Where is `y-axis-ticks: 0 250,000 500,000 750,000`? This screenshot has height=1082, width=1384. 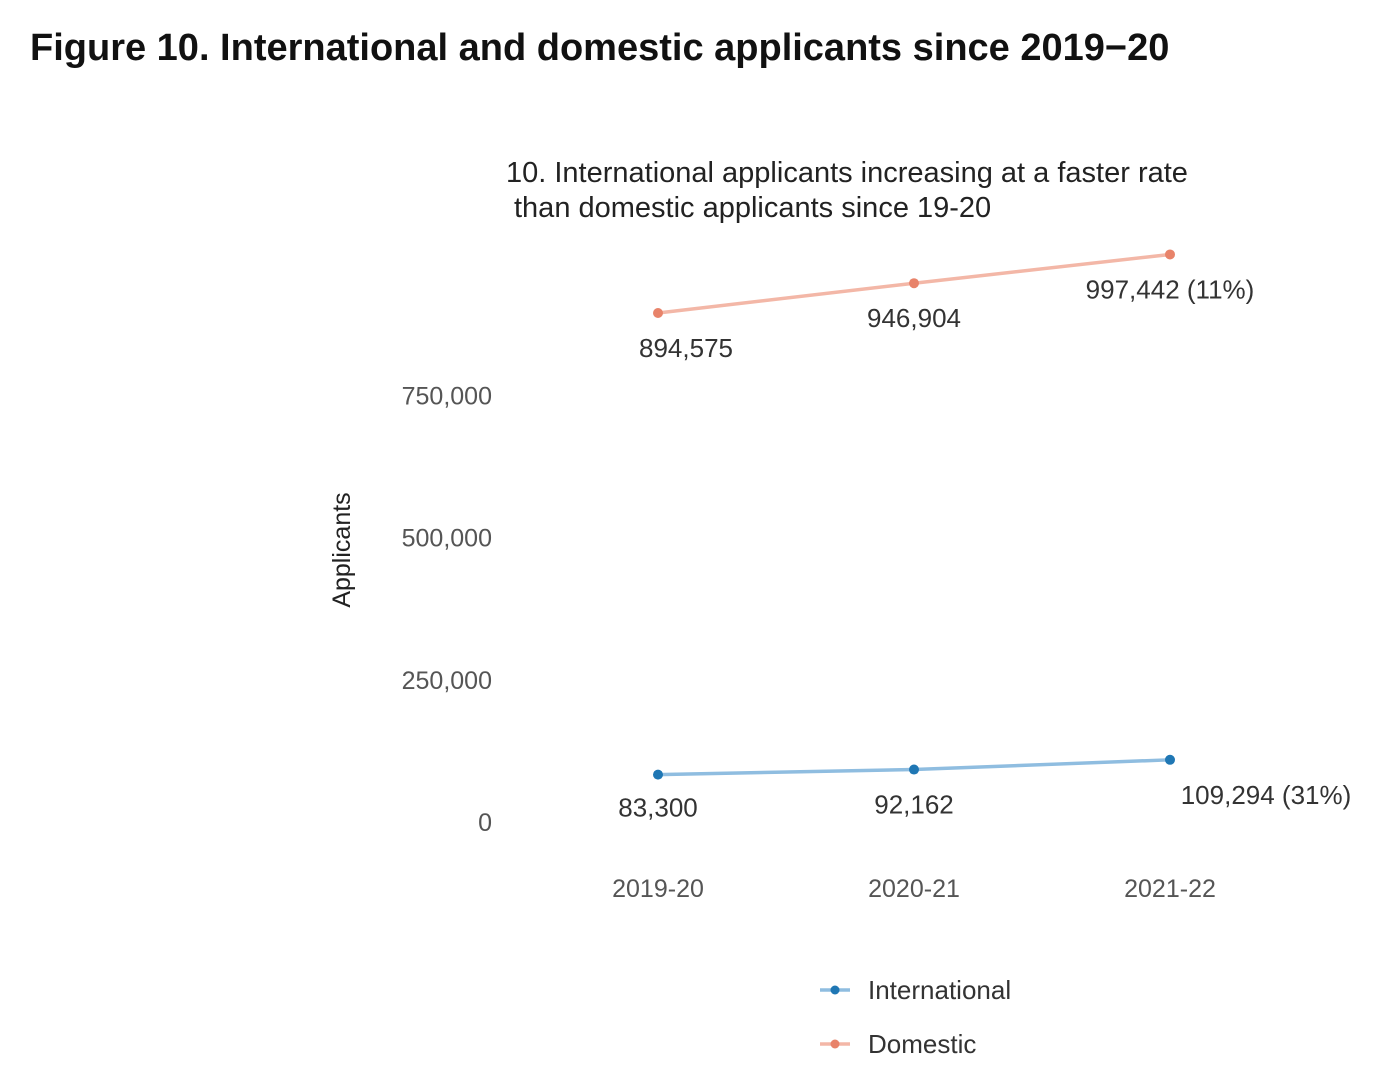
y-axis-ticks: 0 250,000 500,000 750,000 is located at coordinates (447, 609).